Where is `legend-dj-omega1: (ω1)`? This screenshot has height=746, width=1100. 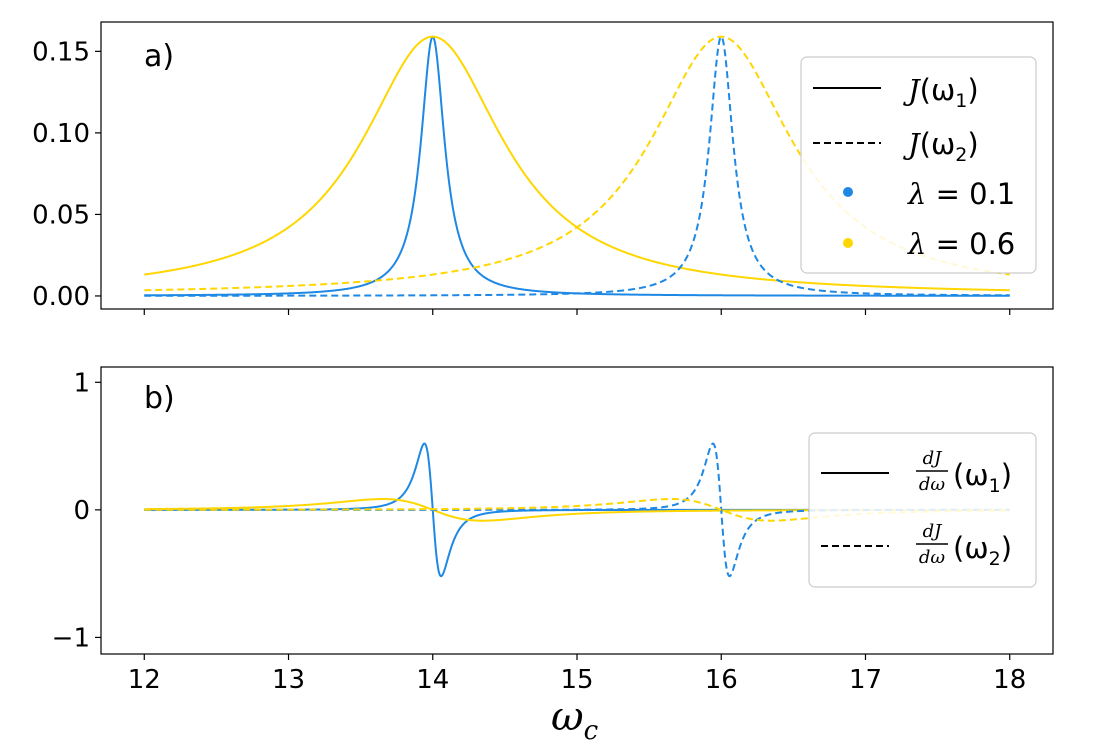 legend-dj-omega1: (ω1) is located at coordinates (982, 477).